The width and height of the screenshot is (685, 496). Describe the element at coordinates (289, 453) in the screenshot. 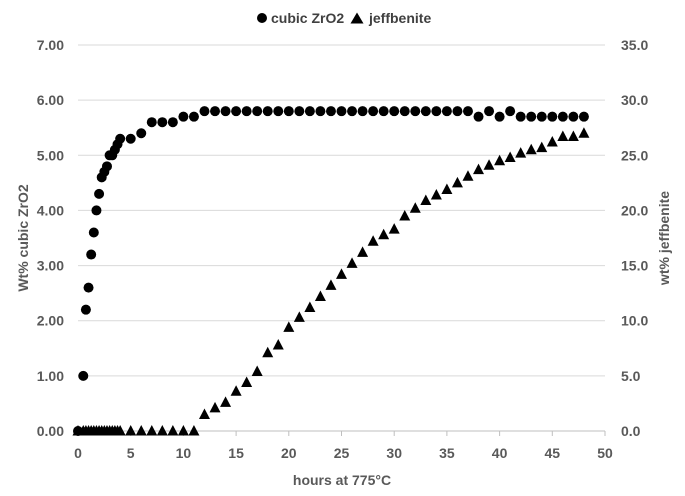

I see `x-tick-label: 20` at that location.